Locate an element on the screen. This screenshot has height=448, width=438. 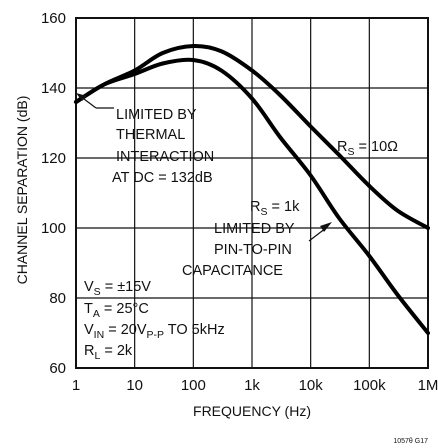
y-axis-title: CHANNEL SEPARATION (dB) is located at coordinates (22, 190).